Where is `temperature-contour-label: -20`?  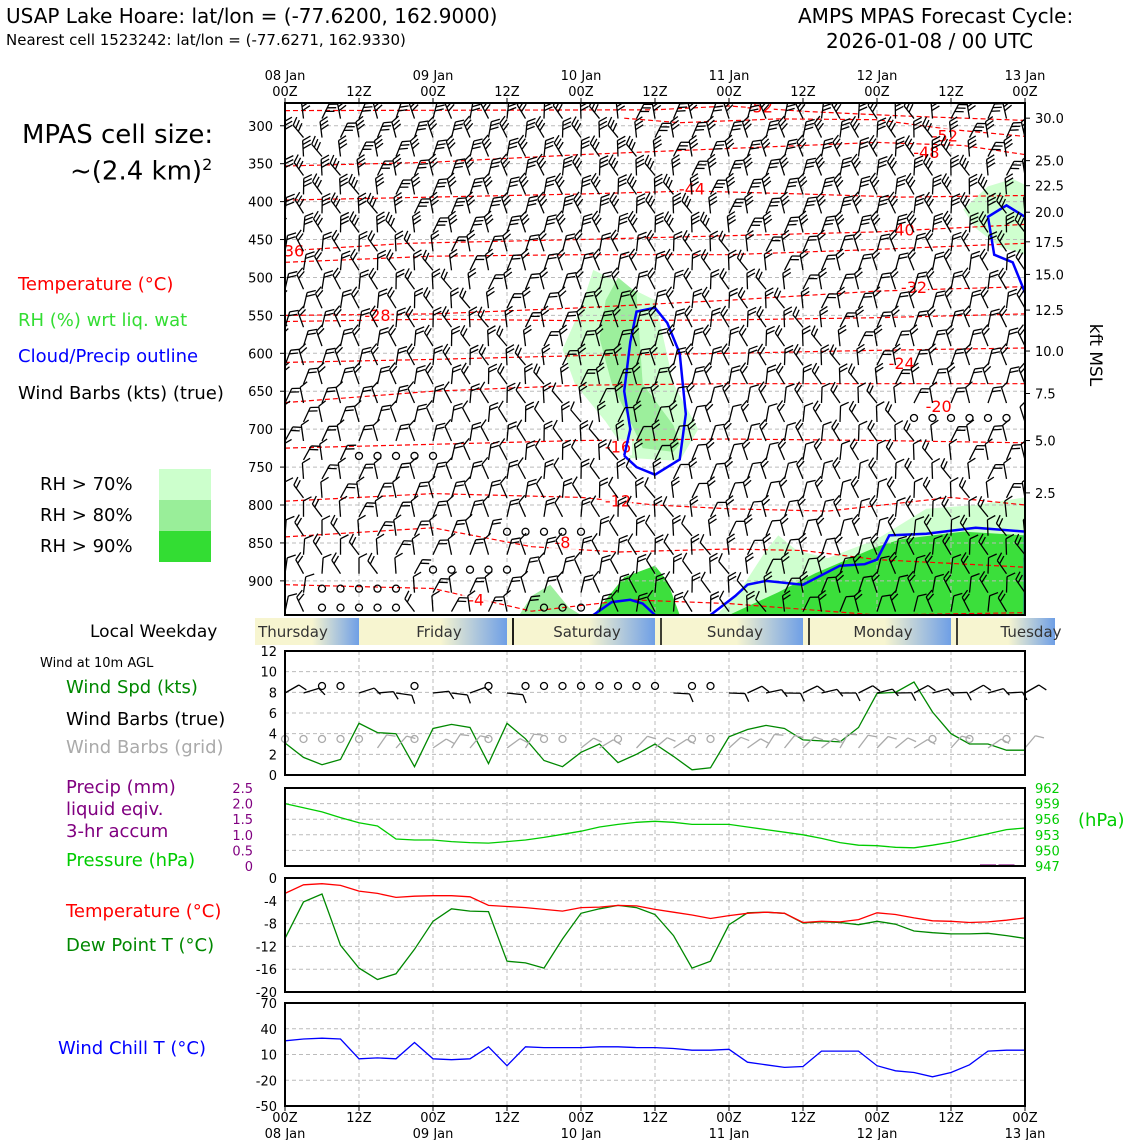 temperature-contour-label: -20 is located at coordinates (939, 406).